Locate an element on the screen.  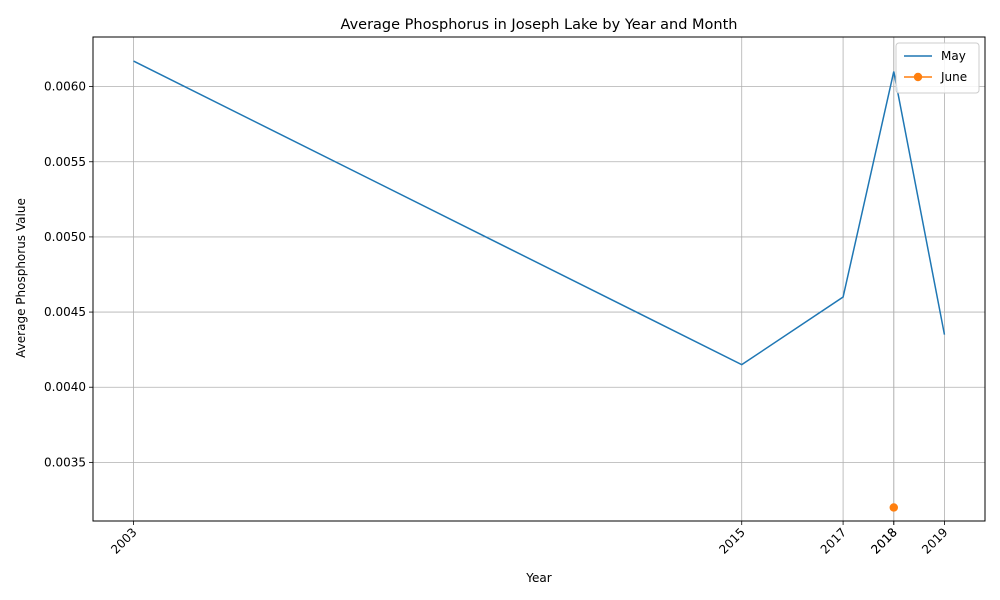
legend-label-may: May is located at coordinates (953, 56).